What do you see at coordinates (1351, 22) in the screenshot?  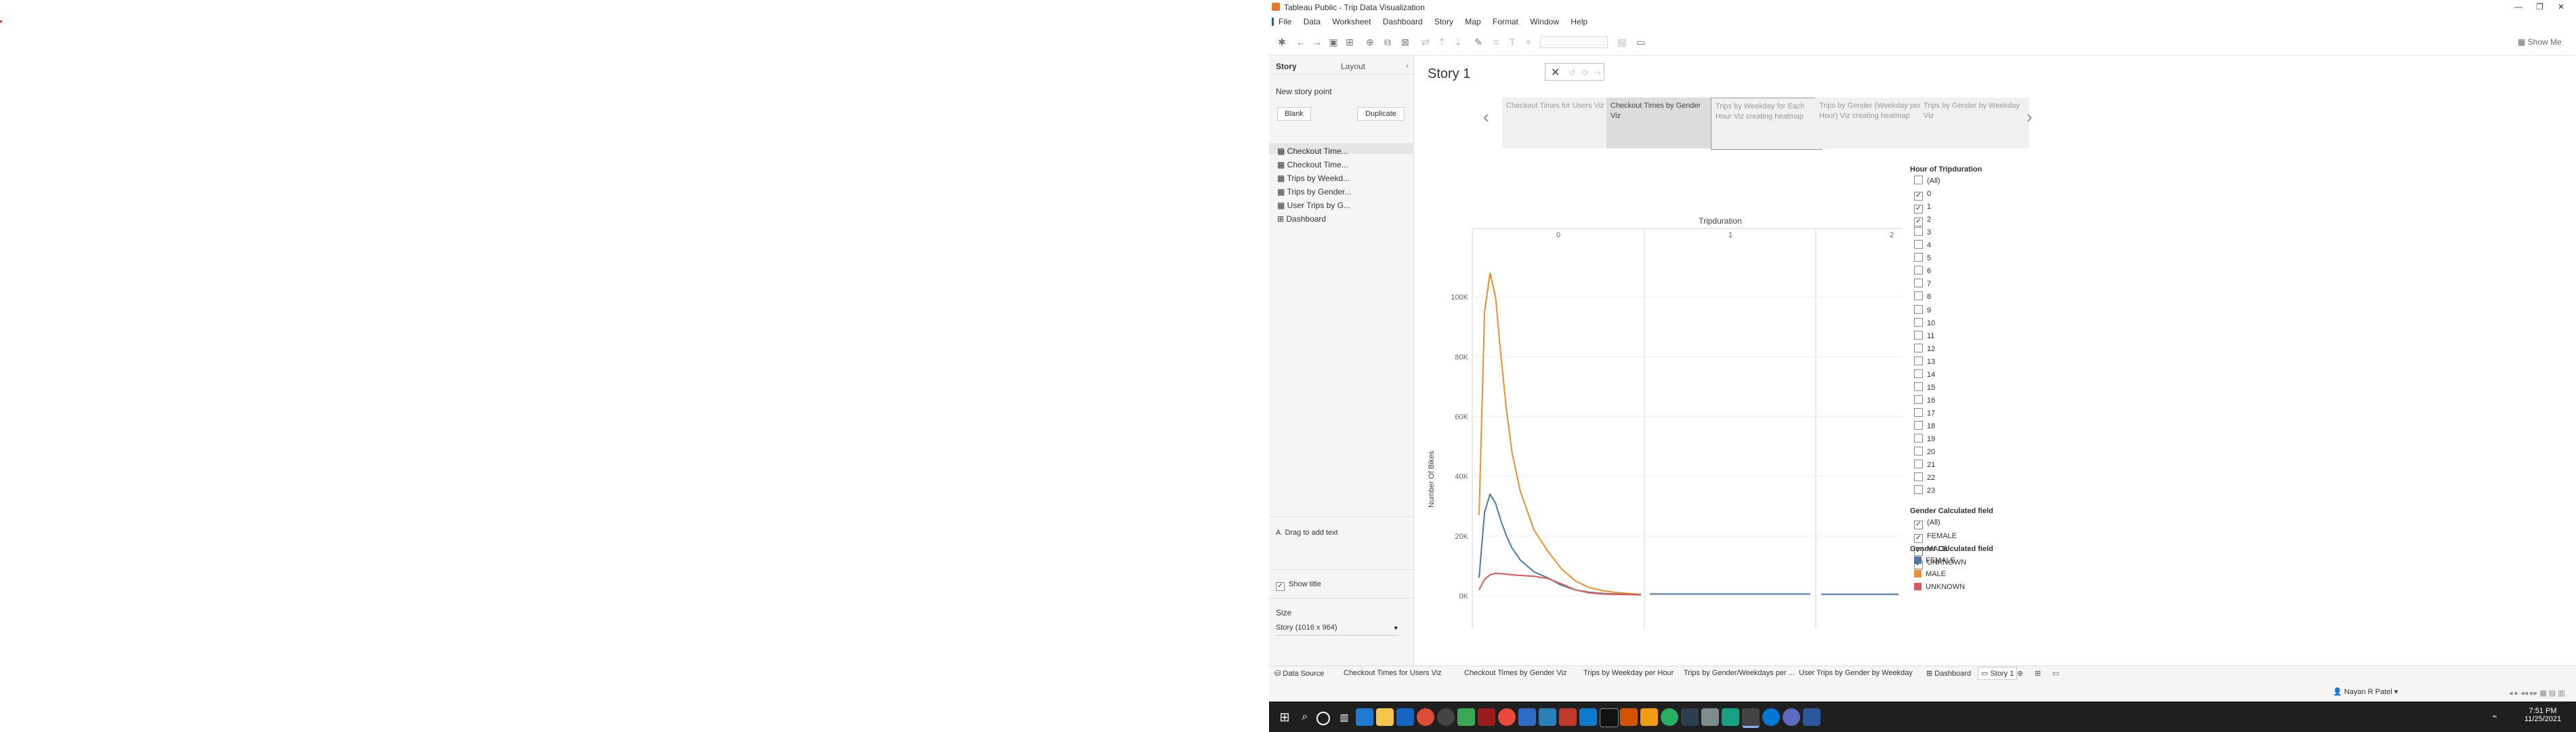 I see `menu-worksheet: Worksheet` at bounding box center [1351, 22].